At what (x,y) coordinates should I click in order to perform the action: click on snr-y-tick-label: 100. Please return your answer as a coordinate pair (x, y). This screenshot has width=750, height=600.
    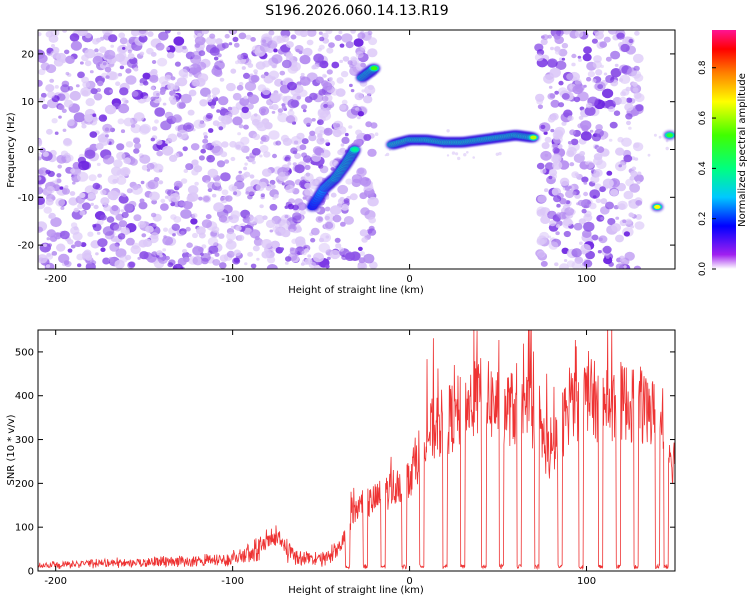
    Looking at the image, I should click on (24, 528).